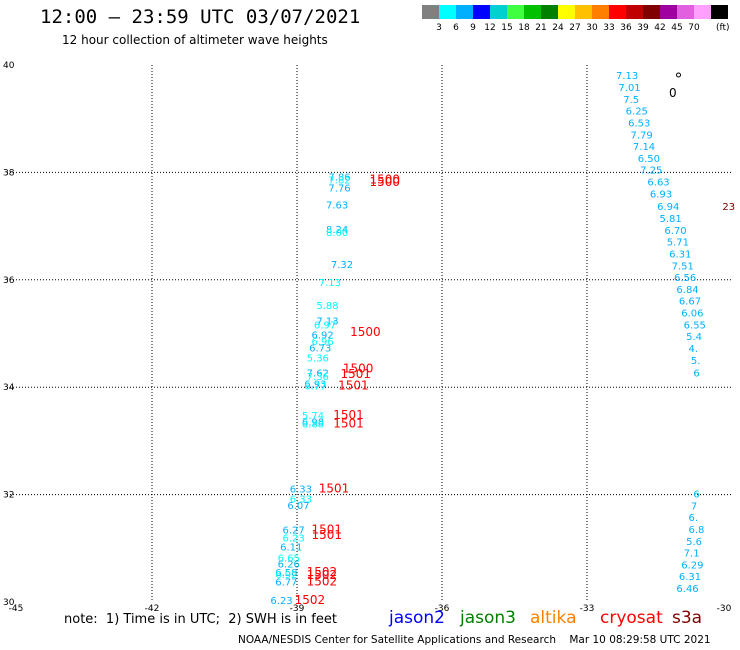 This screenshot has height=650, width=740. I want to click on wave-height-label: 7.76, so click(339, 188).